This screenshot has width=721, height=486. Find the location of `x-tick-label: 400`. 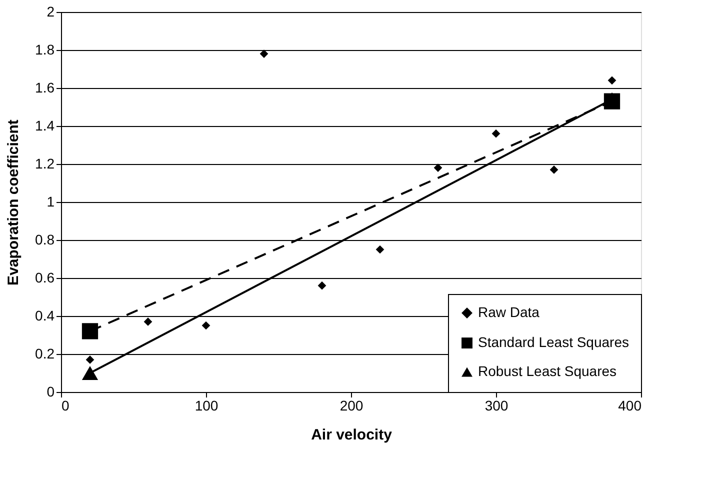

x-tick-label: 400 is located at coordinates (630, 406).